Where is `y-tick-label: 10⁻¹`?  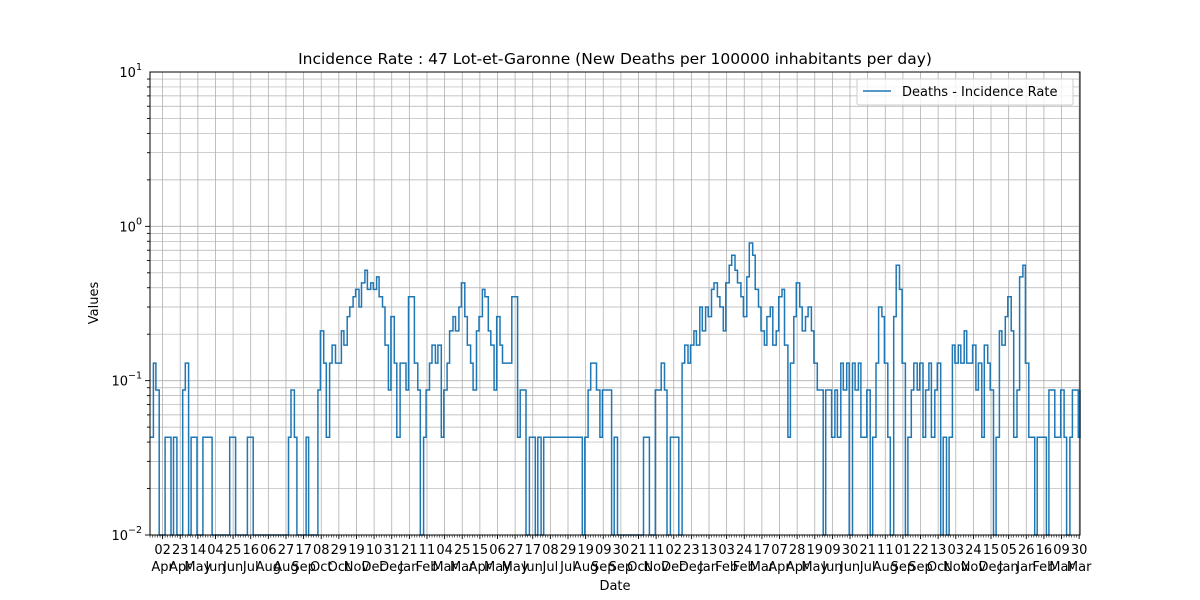
y-tick-label: 10⁻¹ is located at coordinates (126, 380).